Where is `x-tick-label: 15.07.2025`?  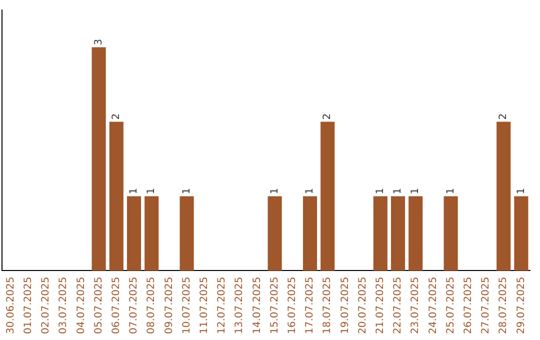 x-tick-label: 15.07.2025 is located at coordinates (274, 305).